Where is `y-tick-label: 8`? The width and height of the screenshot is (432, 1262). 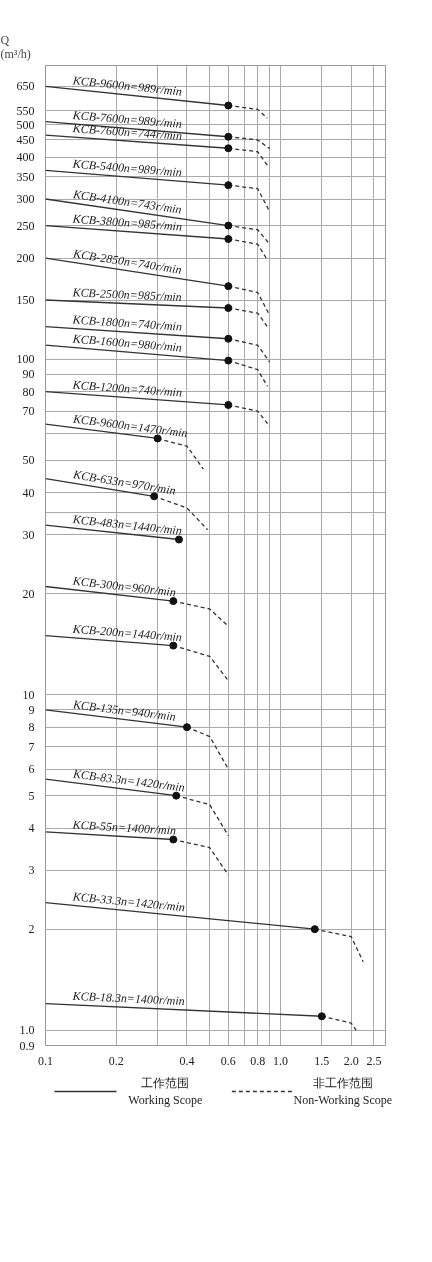
y-tick-label: 8 is located at coordinates (31, 727).